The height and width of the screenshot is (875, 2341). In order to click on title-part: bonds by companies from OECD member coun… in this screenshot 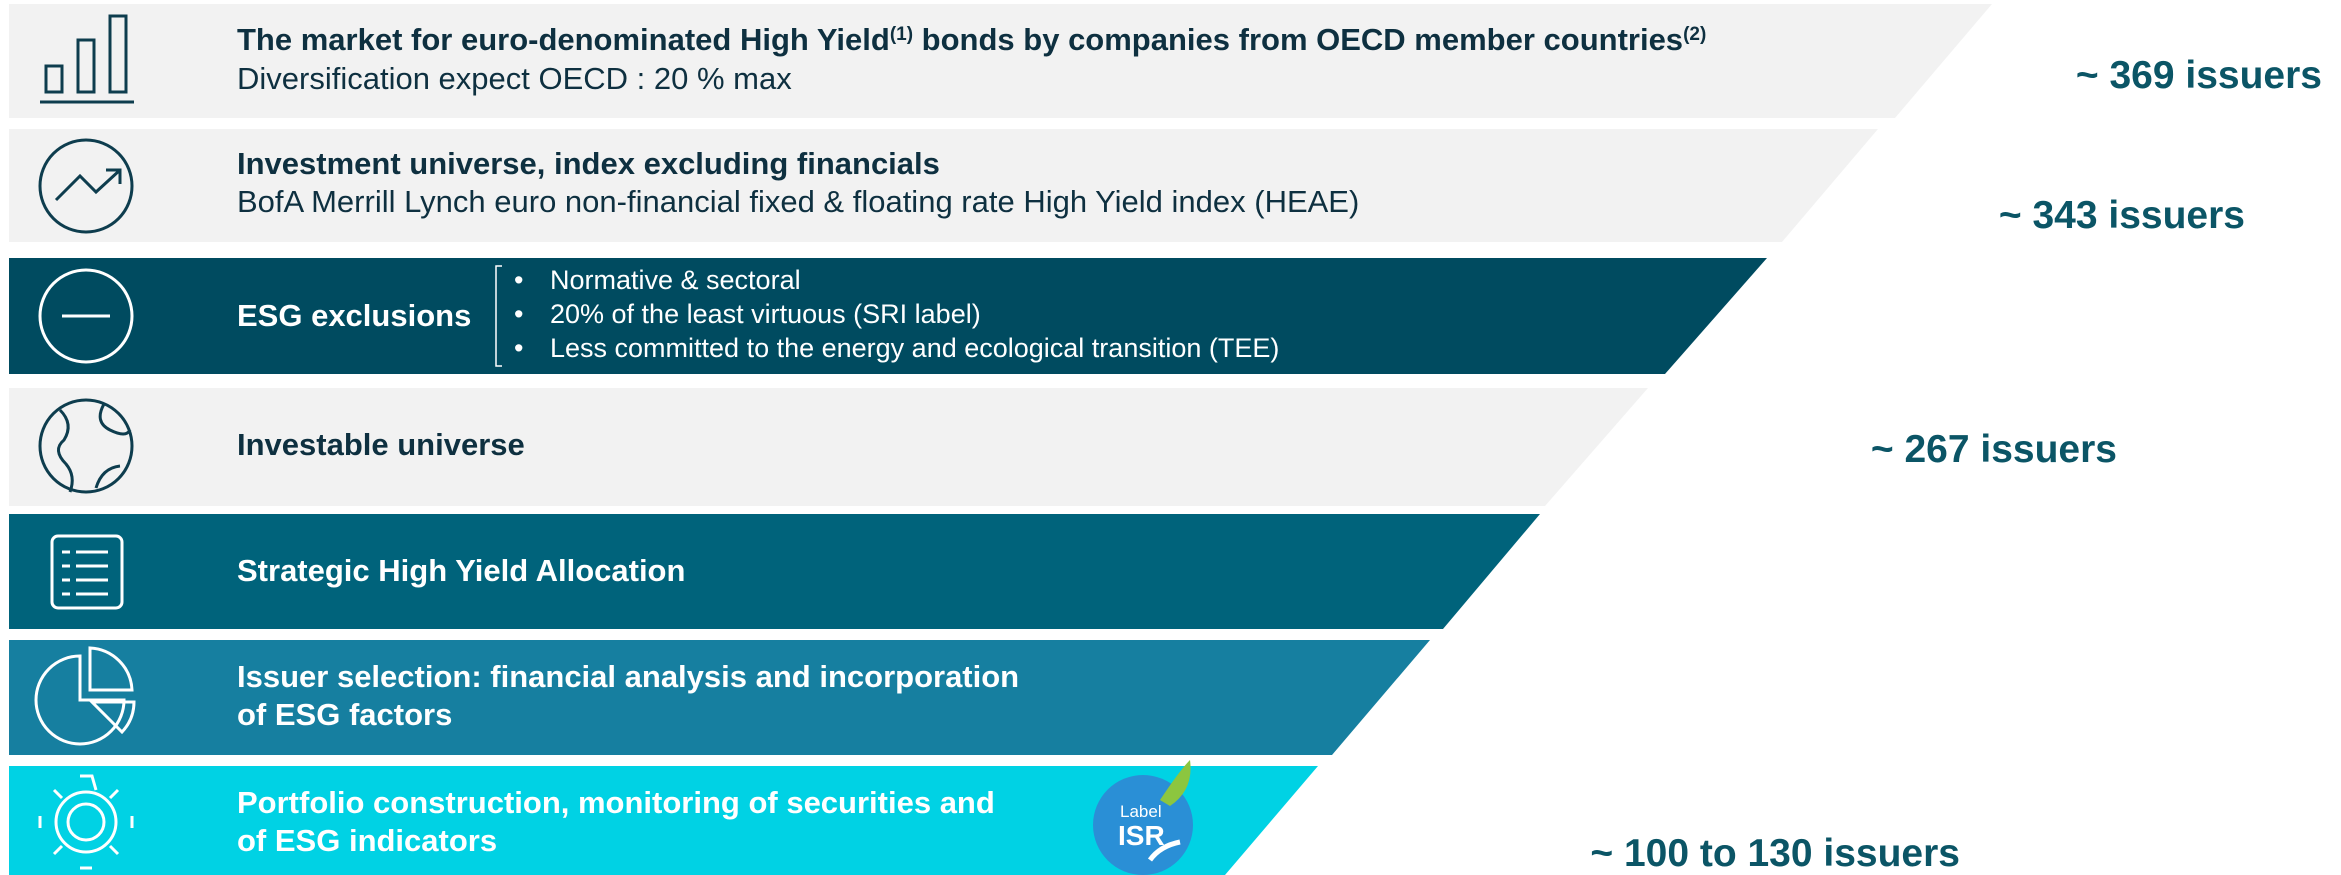, I will do `click(1298, 39)`.